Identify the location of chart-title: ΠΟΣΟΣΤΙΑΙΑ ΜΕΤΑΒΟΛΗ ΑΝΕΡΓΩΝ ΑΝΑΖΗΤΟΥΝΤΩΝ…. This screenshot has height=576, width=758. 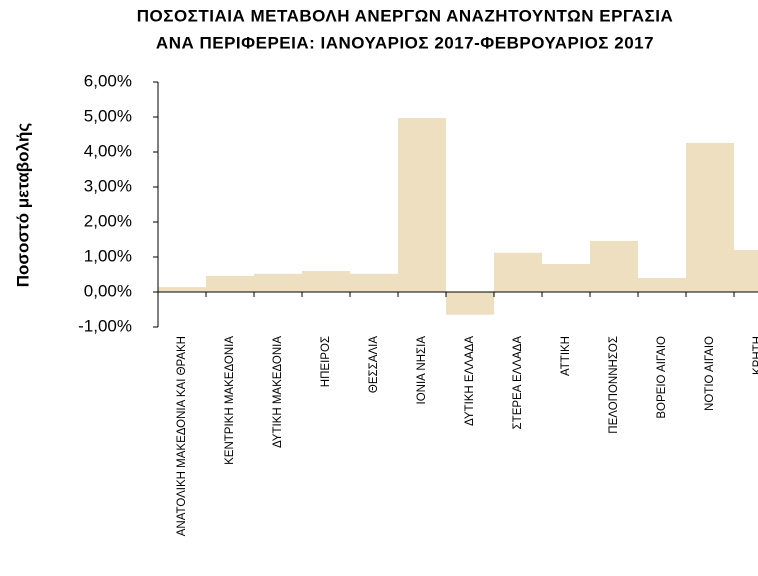
(405, 15).